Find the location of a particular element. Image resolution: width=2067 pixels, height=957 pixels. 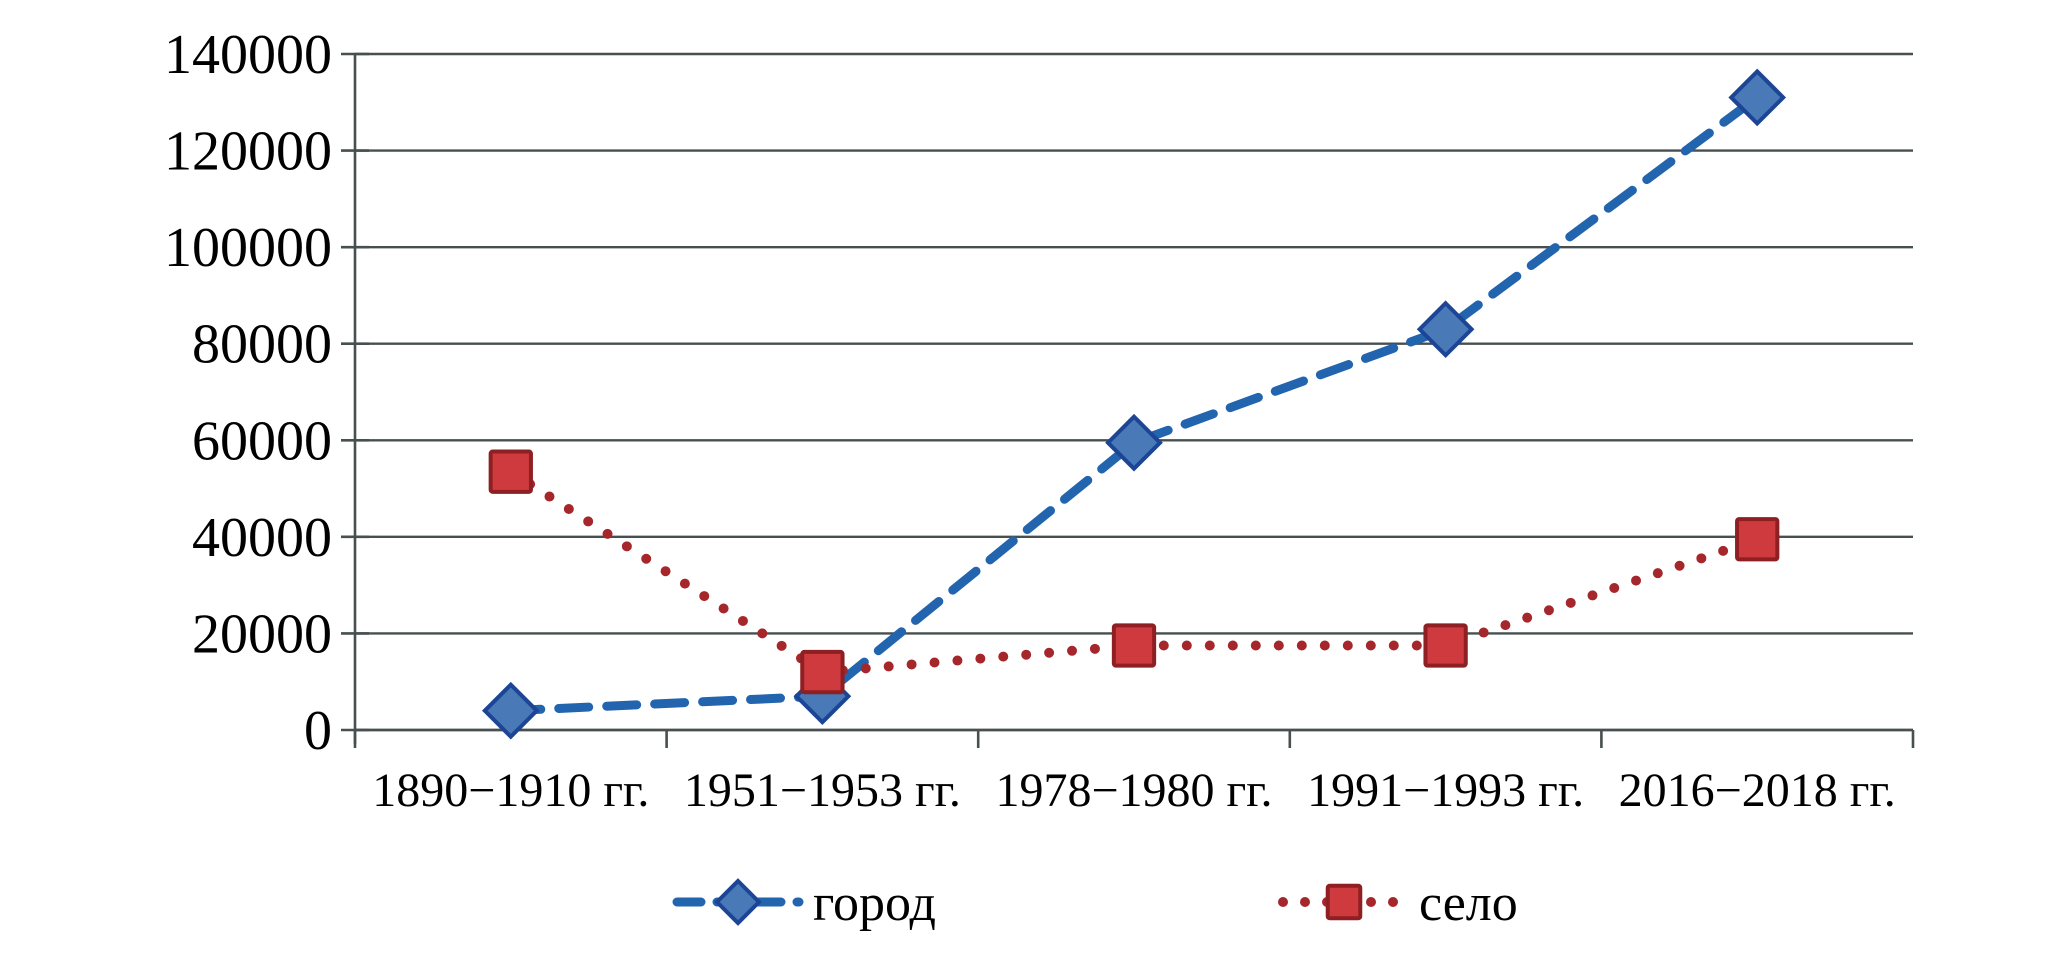

x-category-label: 2016−2018 гг. is located at coordinates (1757, 790).